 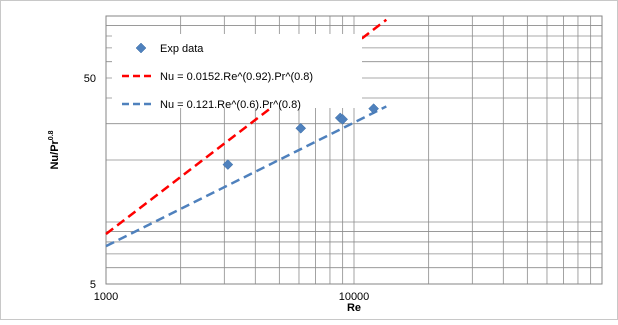 What do you see at coordinates (55, 154) in the screenshot?
I see `y-axis-title-main: Nu/Pr` at bounding box center [55, 154].